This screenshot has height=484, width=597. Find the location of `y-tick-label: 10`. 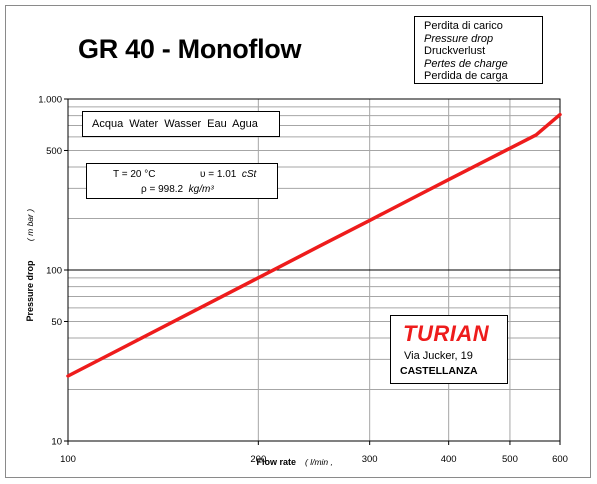

y-tick-label: 10 is located at coordinates (56, 442).